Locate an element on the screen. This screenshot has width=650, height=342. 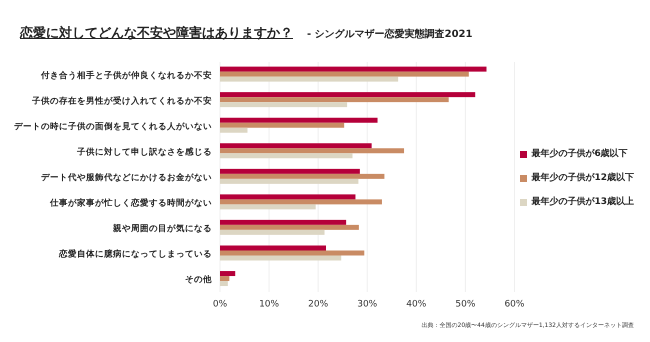
x-tick-label: 10% is located at coordinates (269, 304).